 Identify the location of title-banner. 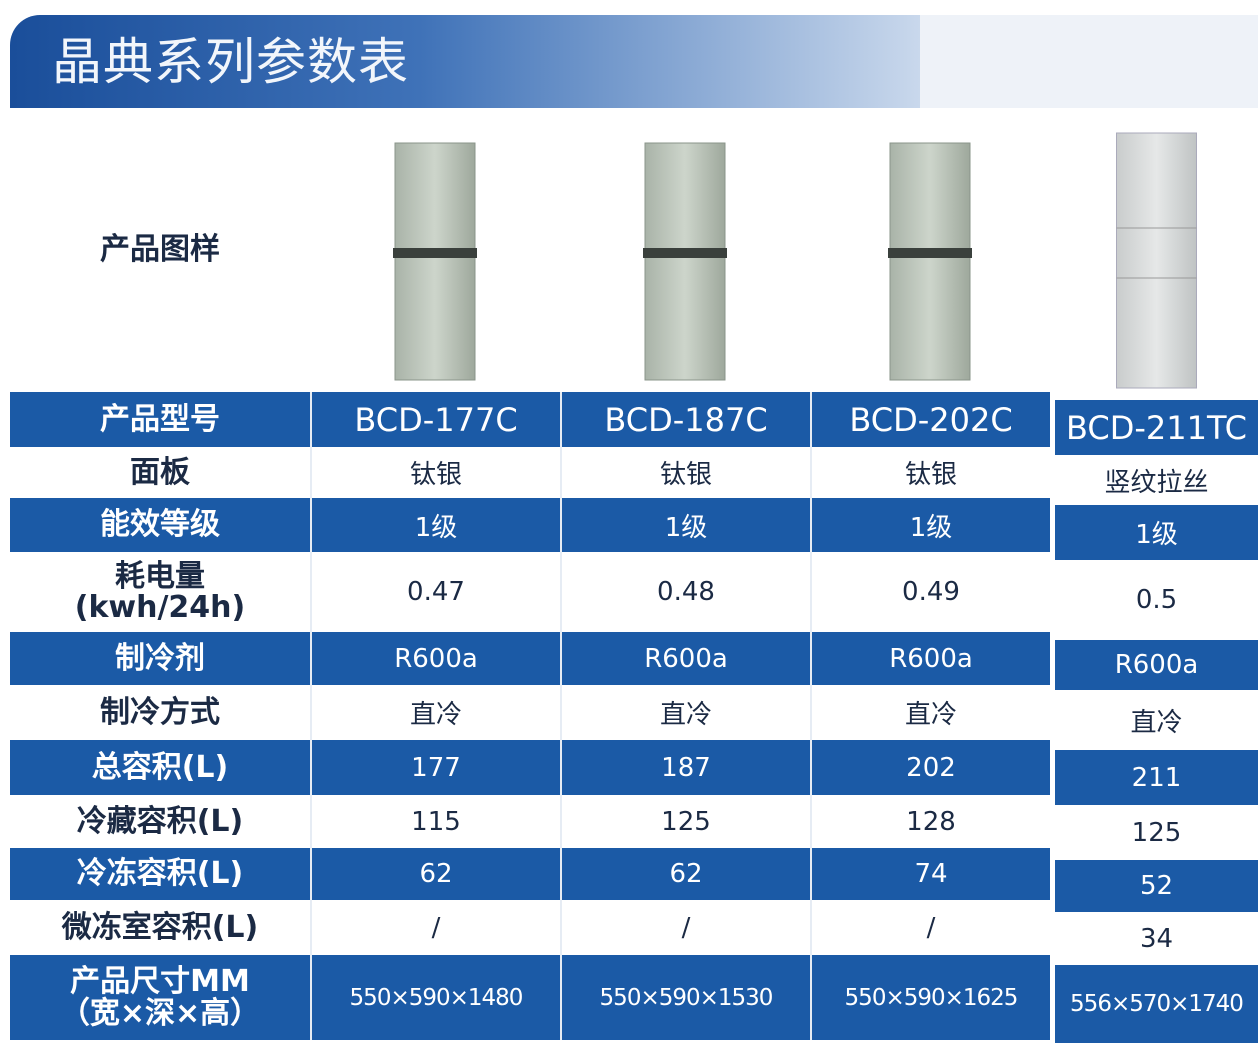
(465, 61).